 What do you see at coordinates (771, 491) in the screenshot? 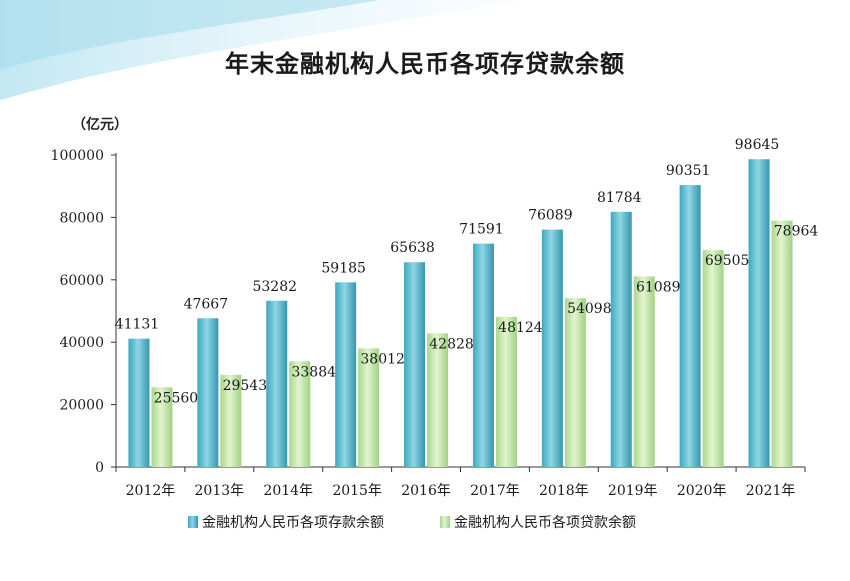
I see `x-tick-label: 2021年` at bounding box center [771, 491].